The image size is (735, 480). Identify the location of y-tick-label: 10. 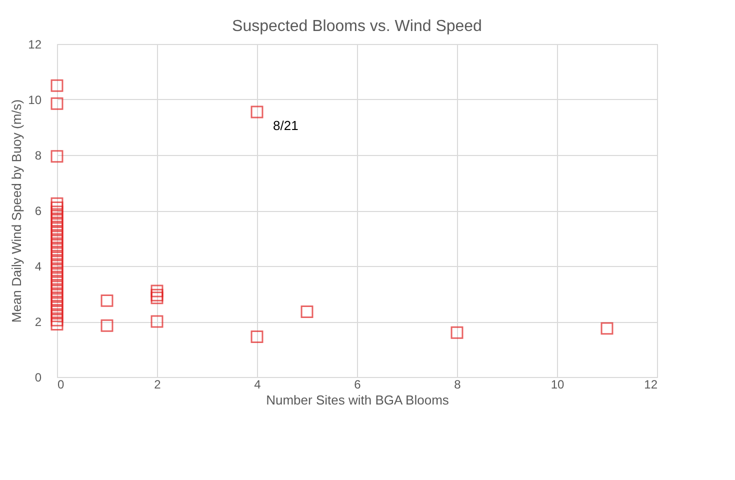
(35, 100).